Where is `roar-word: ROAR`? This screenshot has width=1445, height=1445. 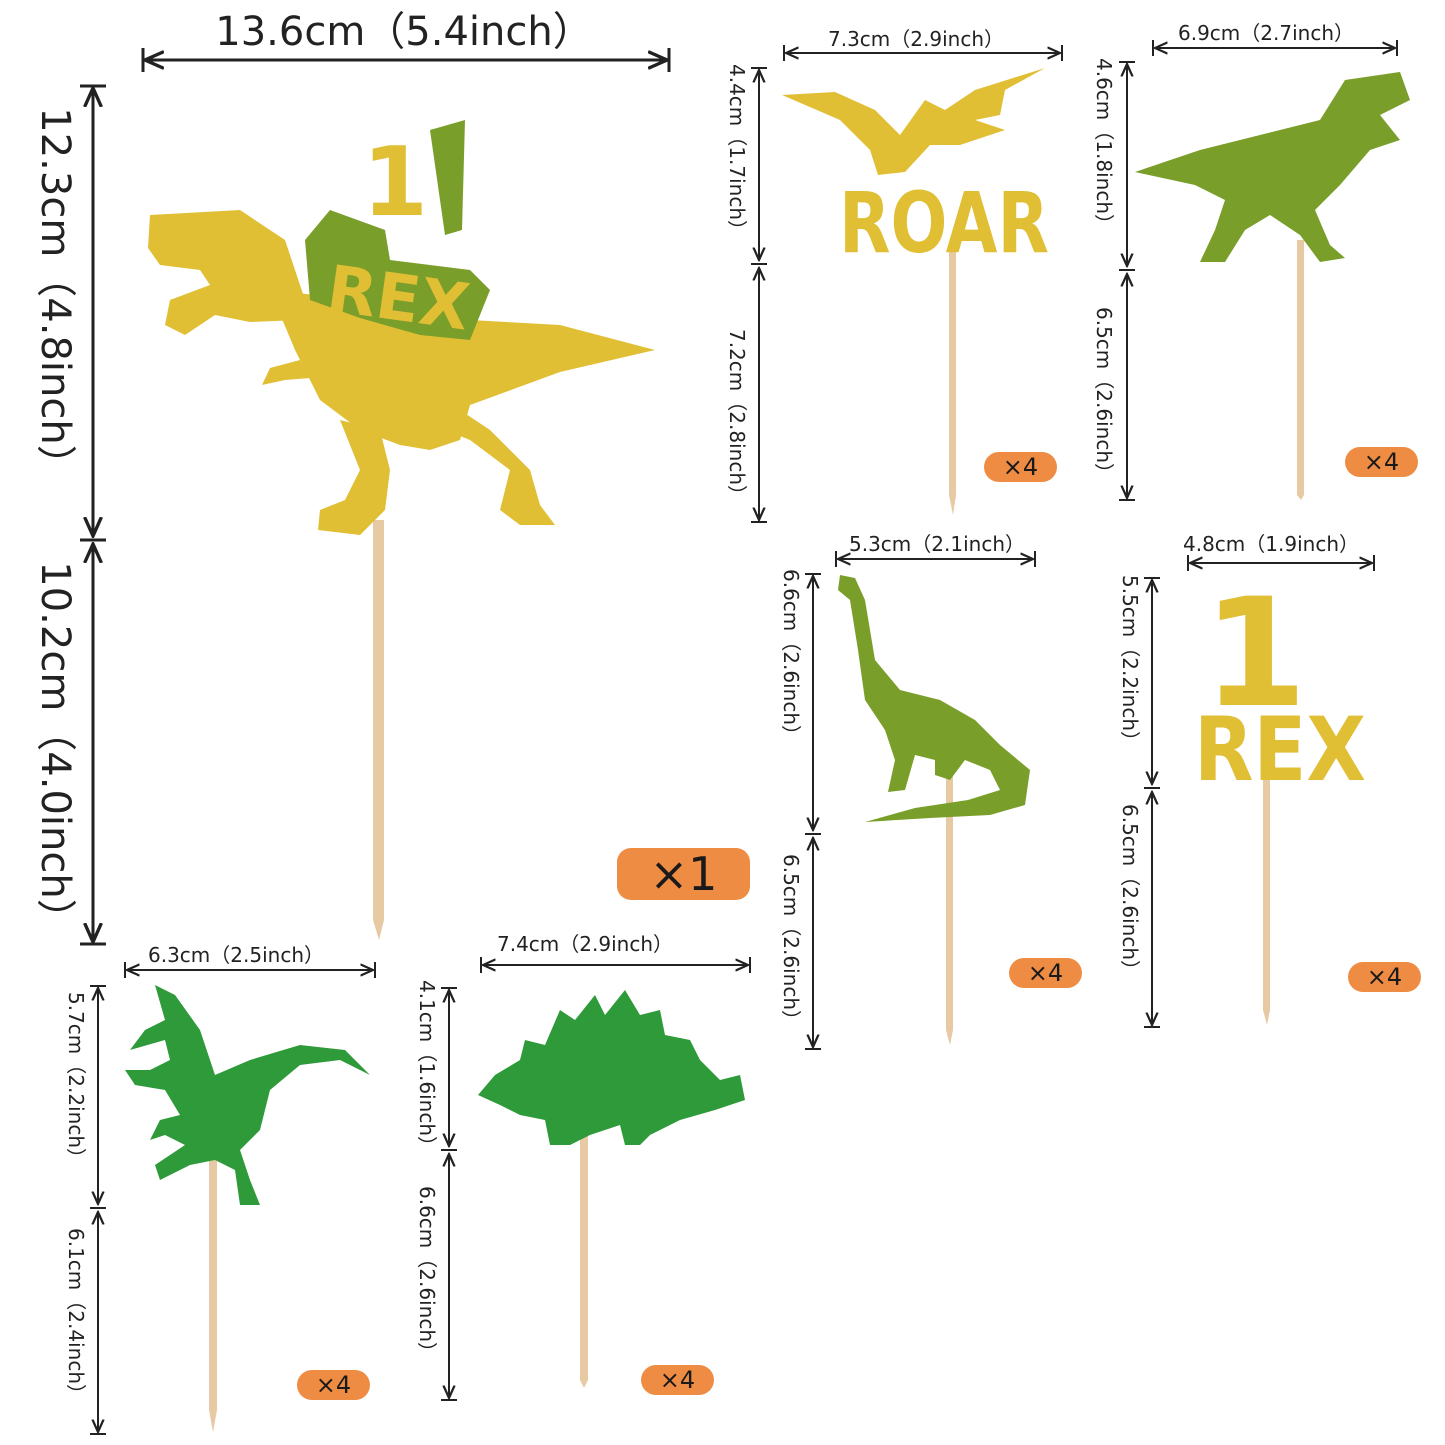
roar-word: ROAR is located at coordinates (944, 223).